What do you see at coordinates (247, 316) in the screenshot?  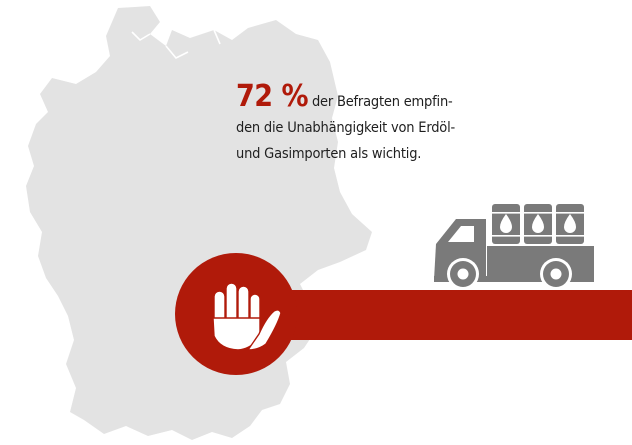 I see `stop-hand-icon` at bounding box center [247, 316].